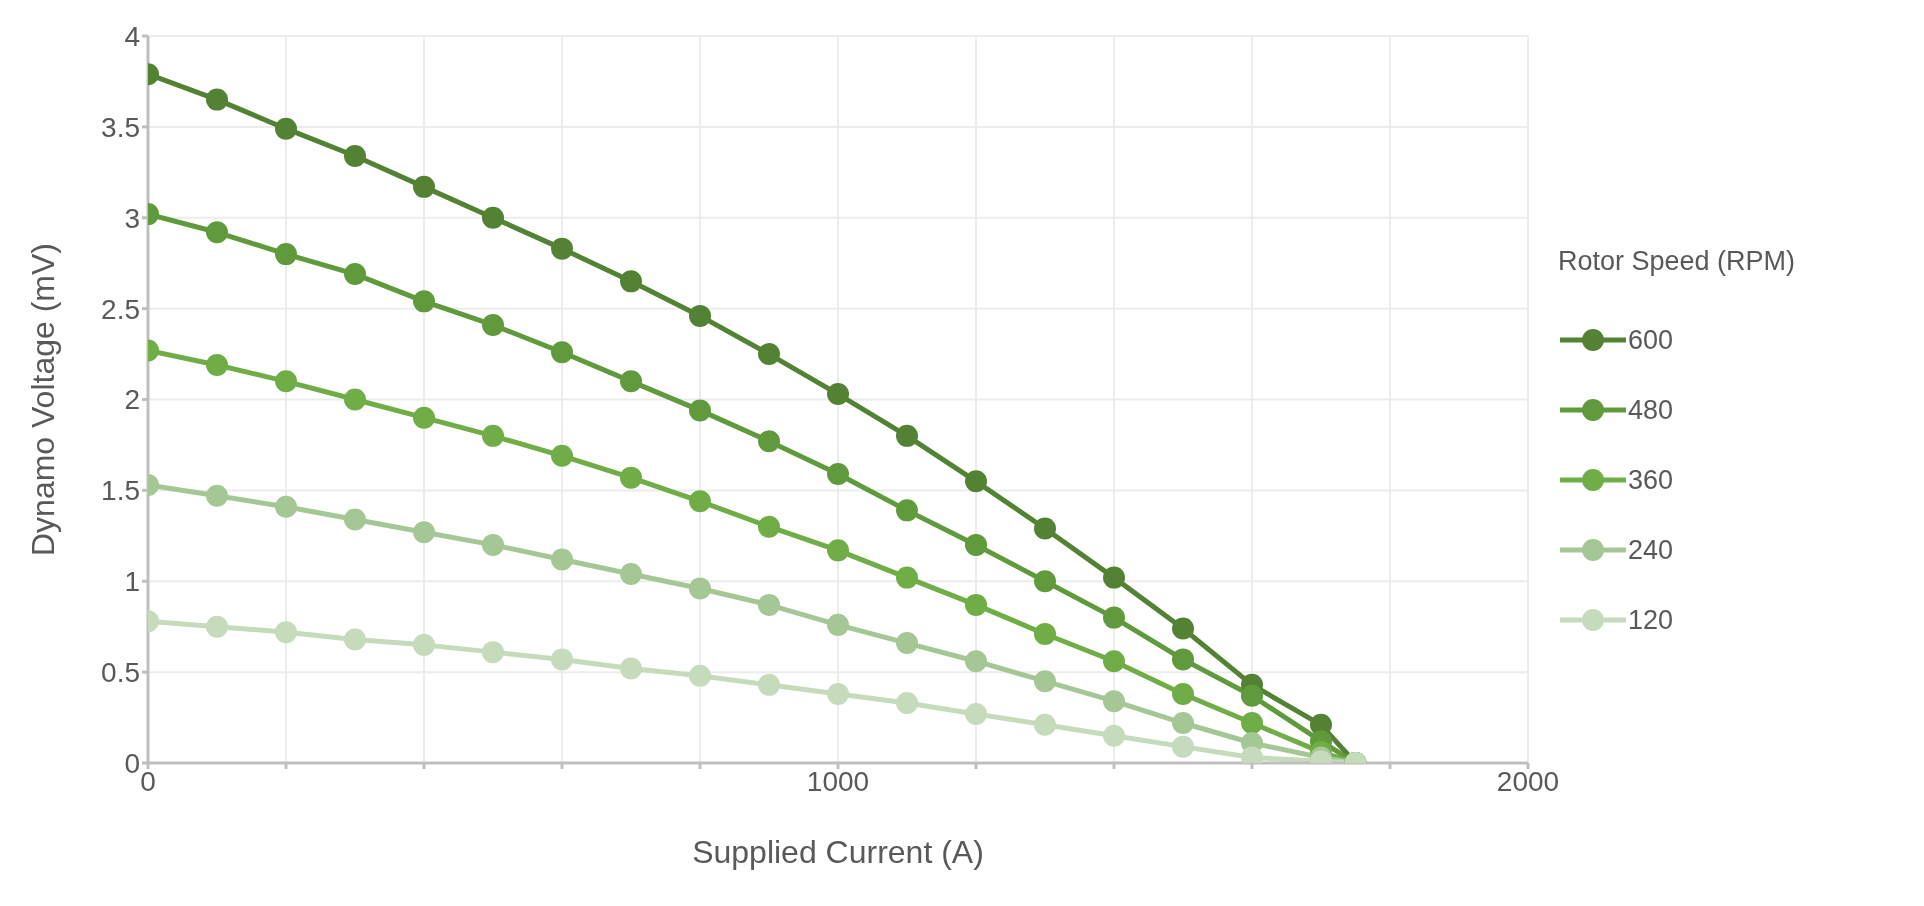 The width and height of the screenshot is (1924, 906). Describe the element at coordinates (1651, 340) in the screenshot. I see `legend-label: 600` at that location.